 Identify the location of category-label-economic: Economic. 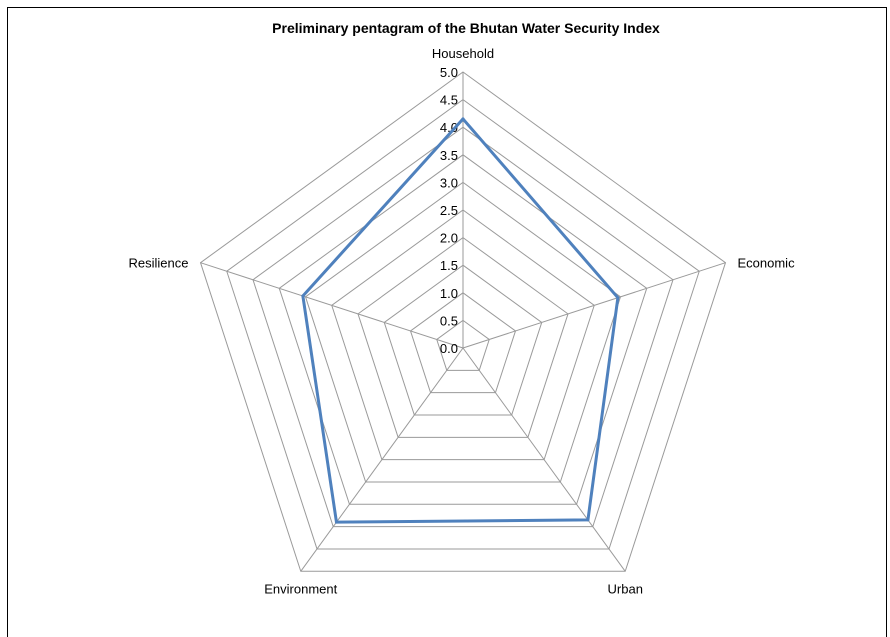
(766, 263).